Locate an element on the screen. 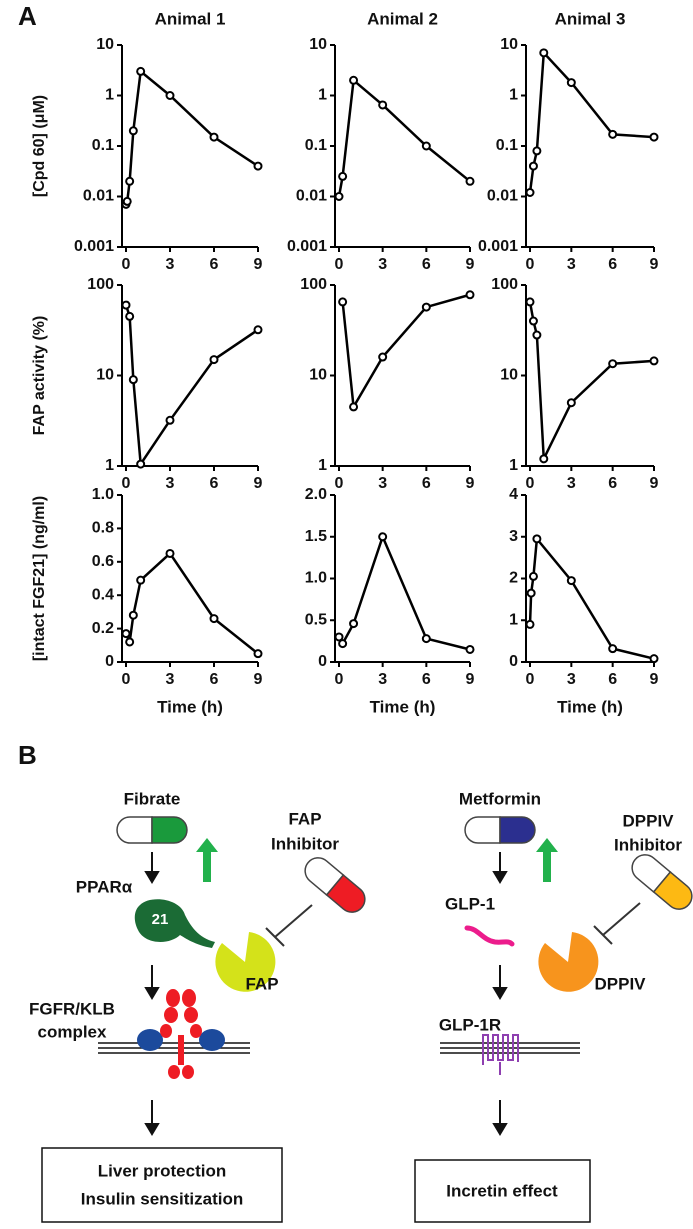 The image size is (693, 1229). y-axis-label: [intact FGF21] (ng/ml) is located at coordinates (39, 578).